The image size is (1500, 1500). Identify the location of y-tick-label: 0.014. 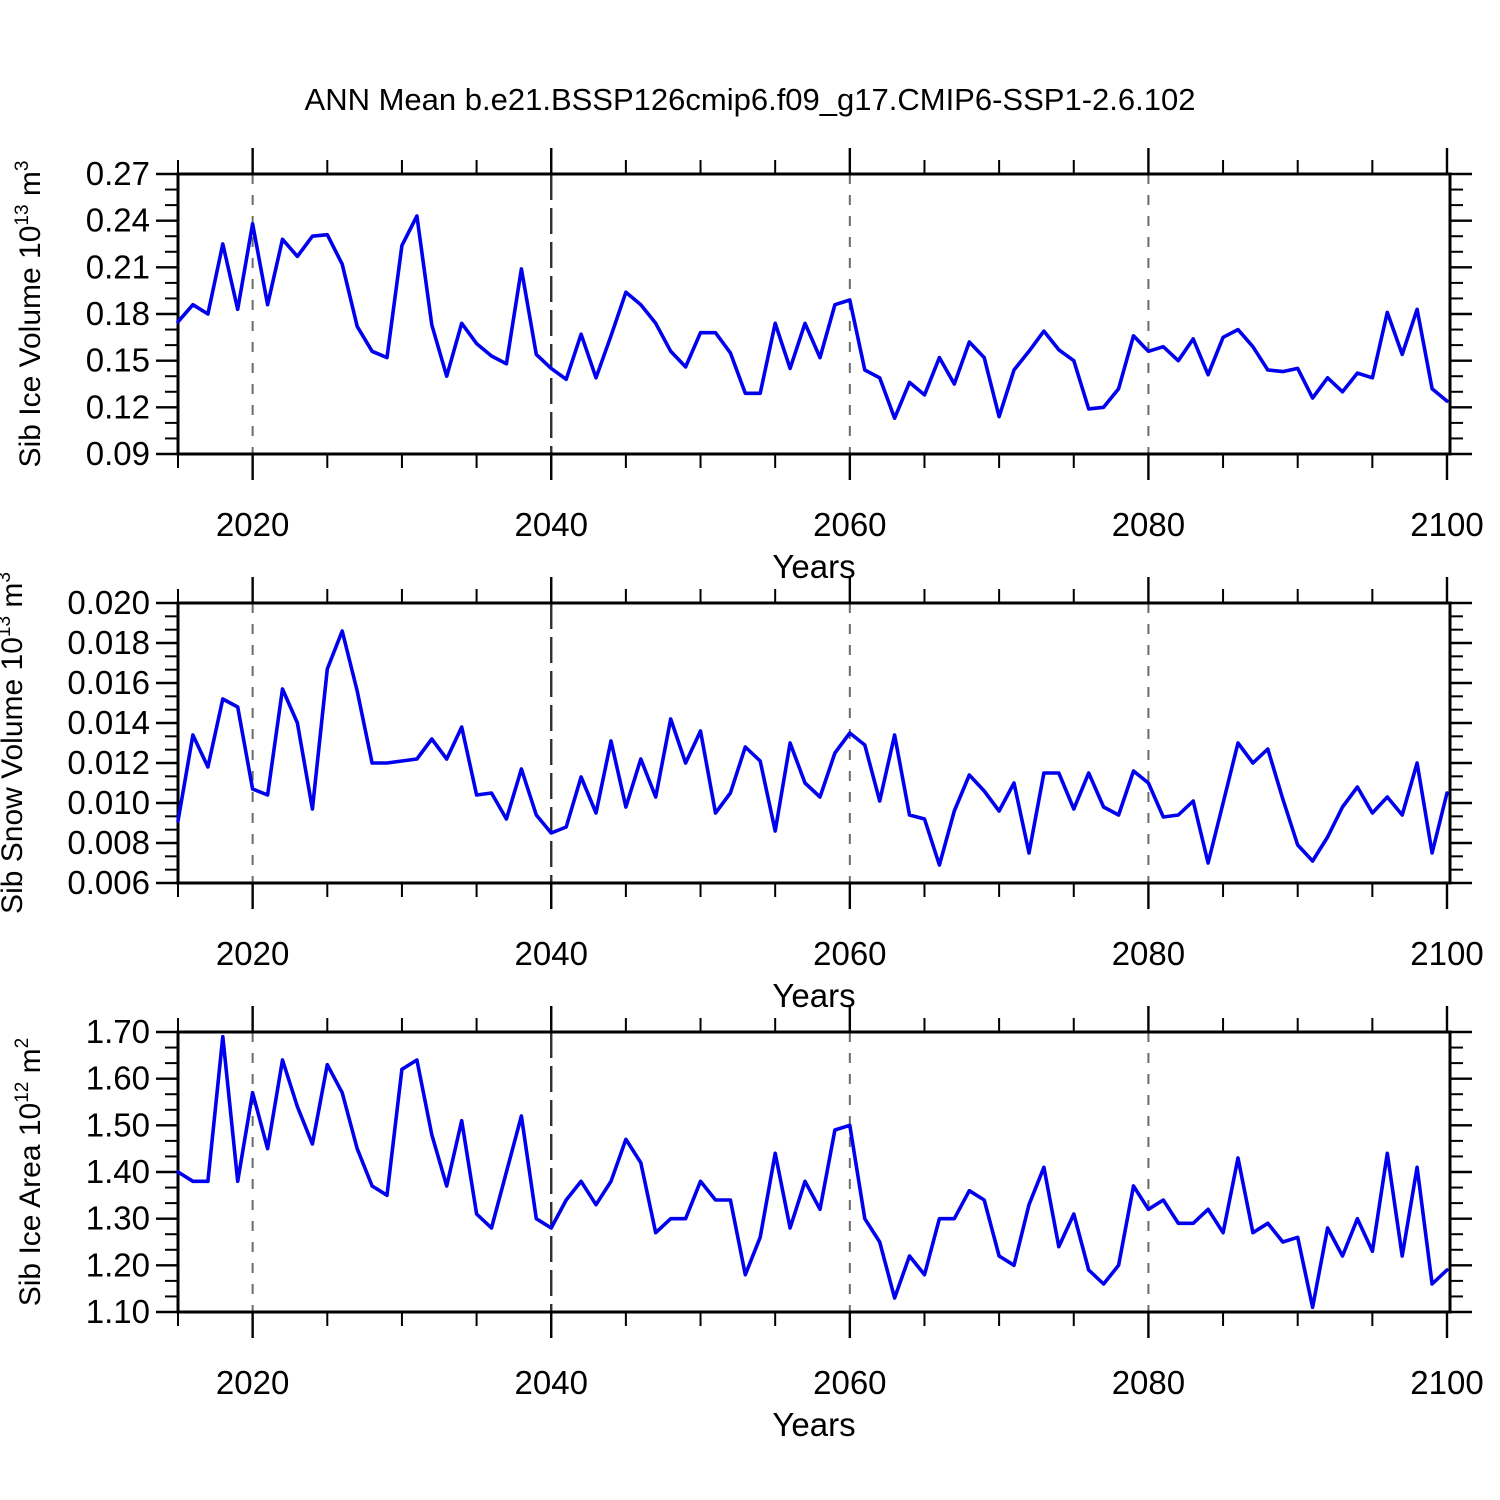
(108, 722).